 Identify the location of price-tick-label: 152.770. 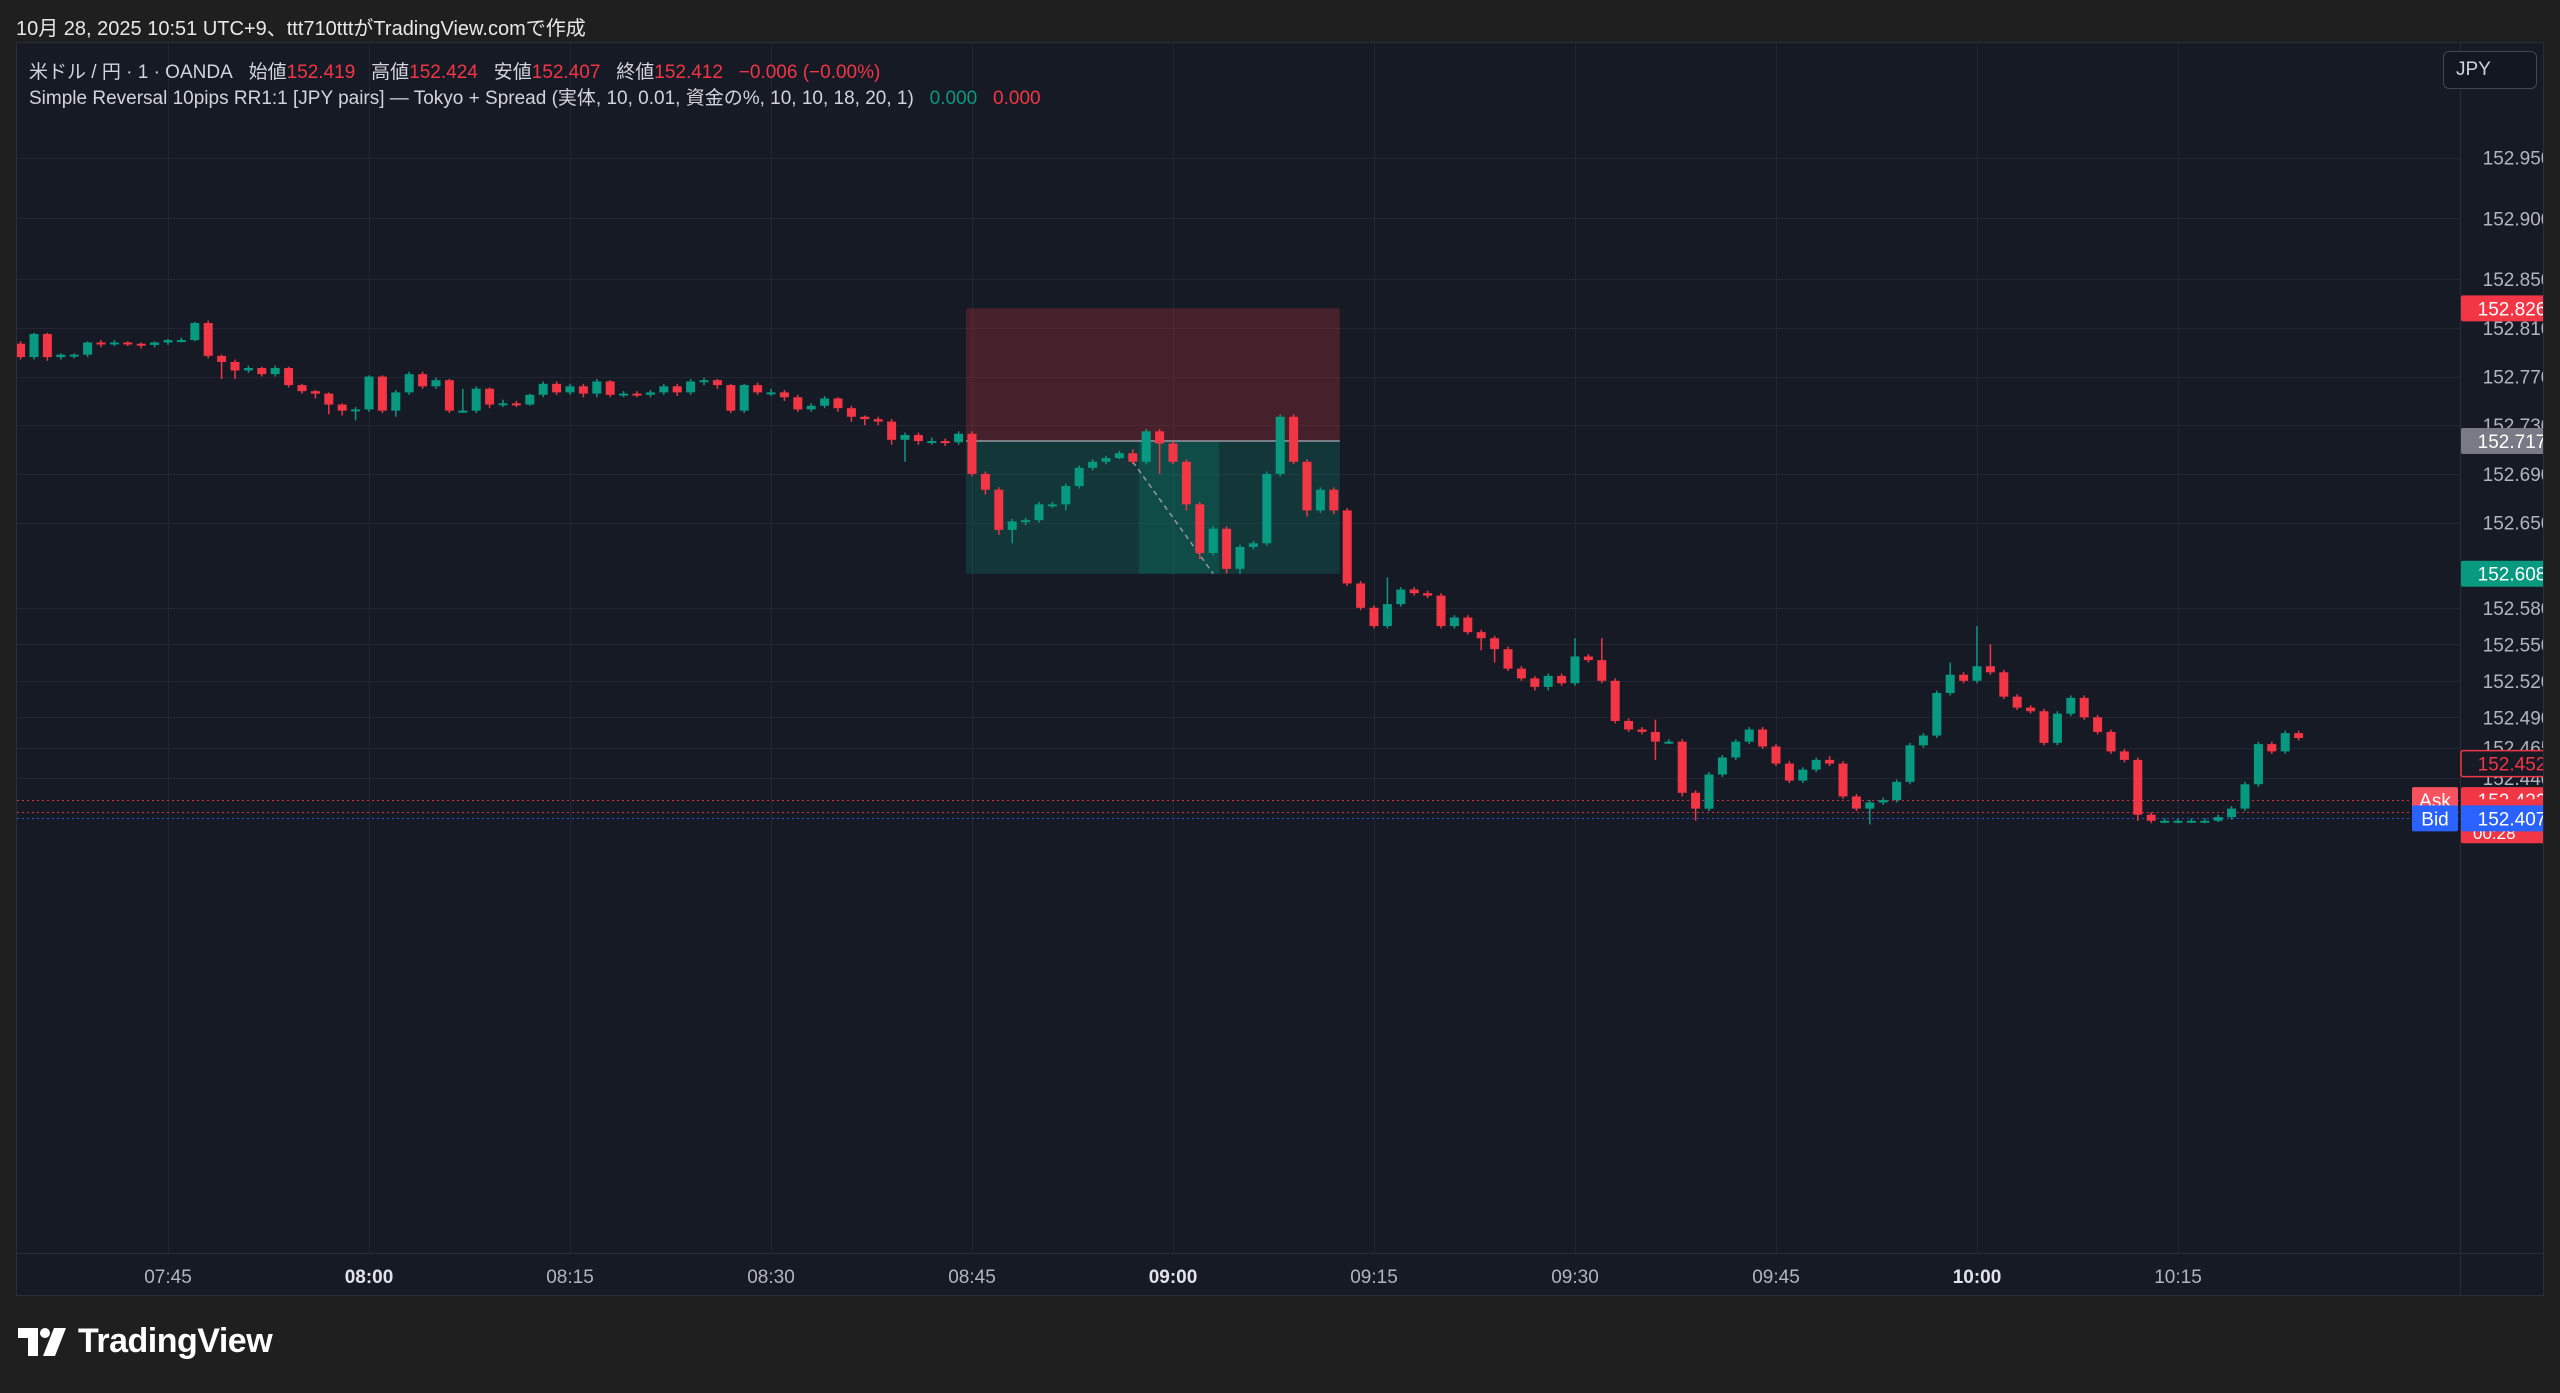
(2513, 378).